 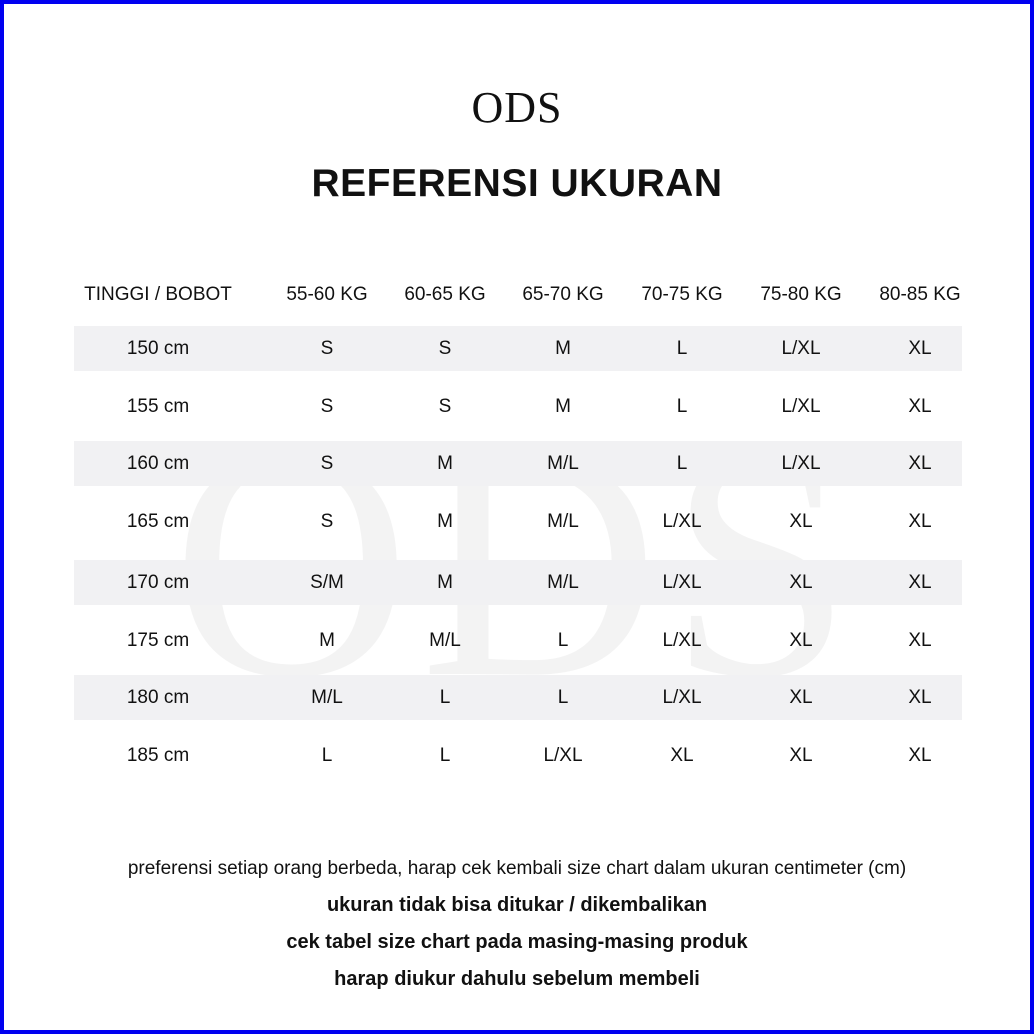 I want to click on height-cell: 160 cm, so click(x=158, y=463).